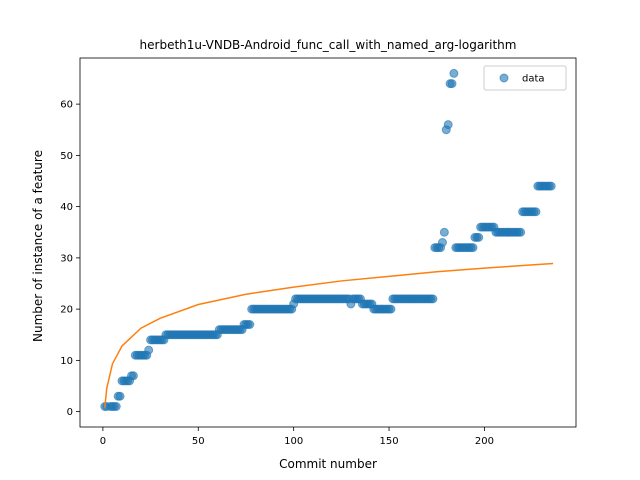  I want to click on legend: data, so click(525, 78).